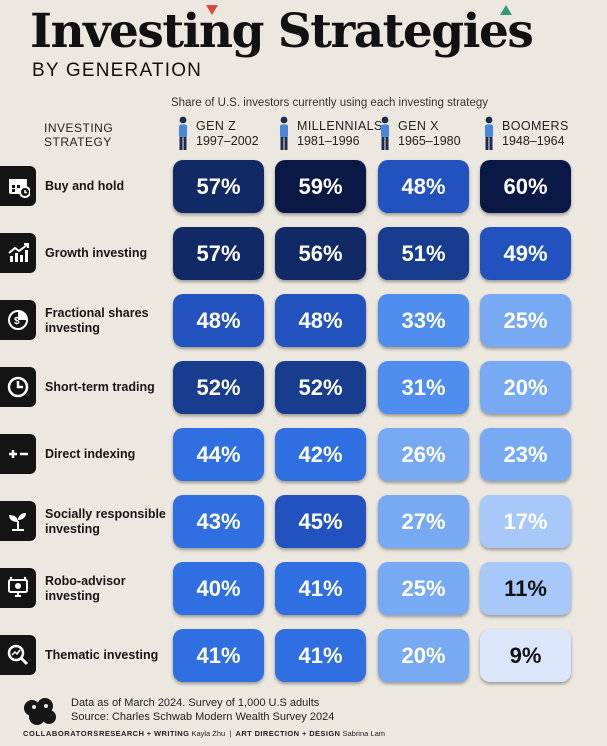  Describe the element at coordinates (423, 320) in the screenshot. I see `value-cell: 33%` at that location.